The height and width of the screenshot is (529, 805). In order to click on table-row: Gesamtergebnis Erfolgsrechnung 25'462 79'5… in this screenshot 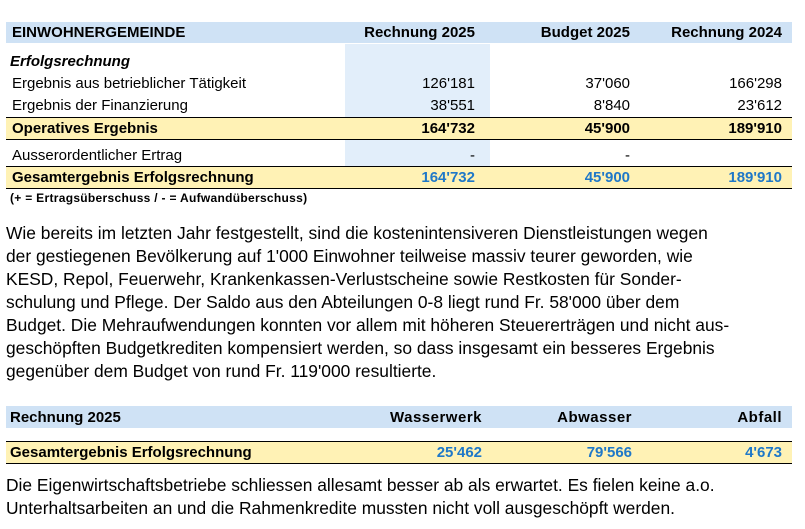, I will do `click(399, 452)`.